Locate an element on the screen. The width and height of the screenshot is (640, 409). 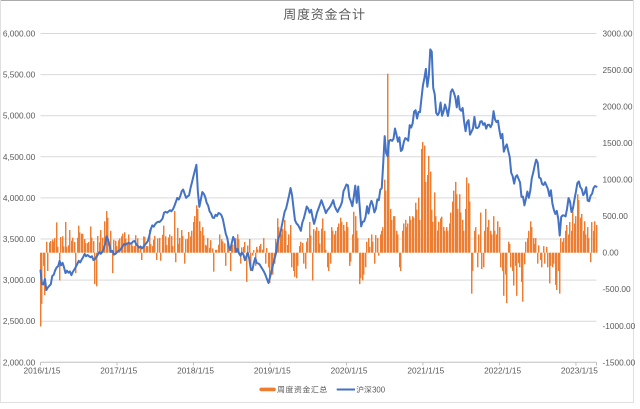
svg-text: 2,000.00 is located at coordinates (19, 362).